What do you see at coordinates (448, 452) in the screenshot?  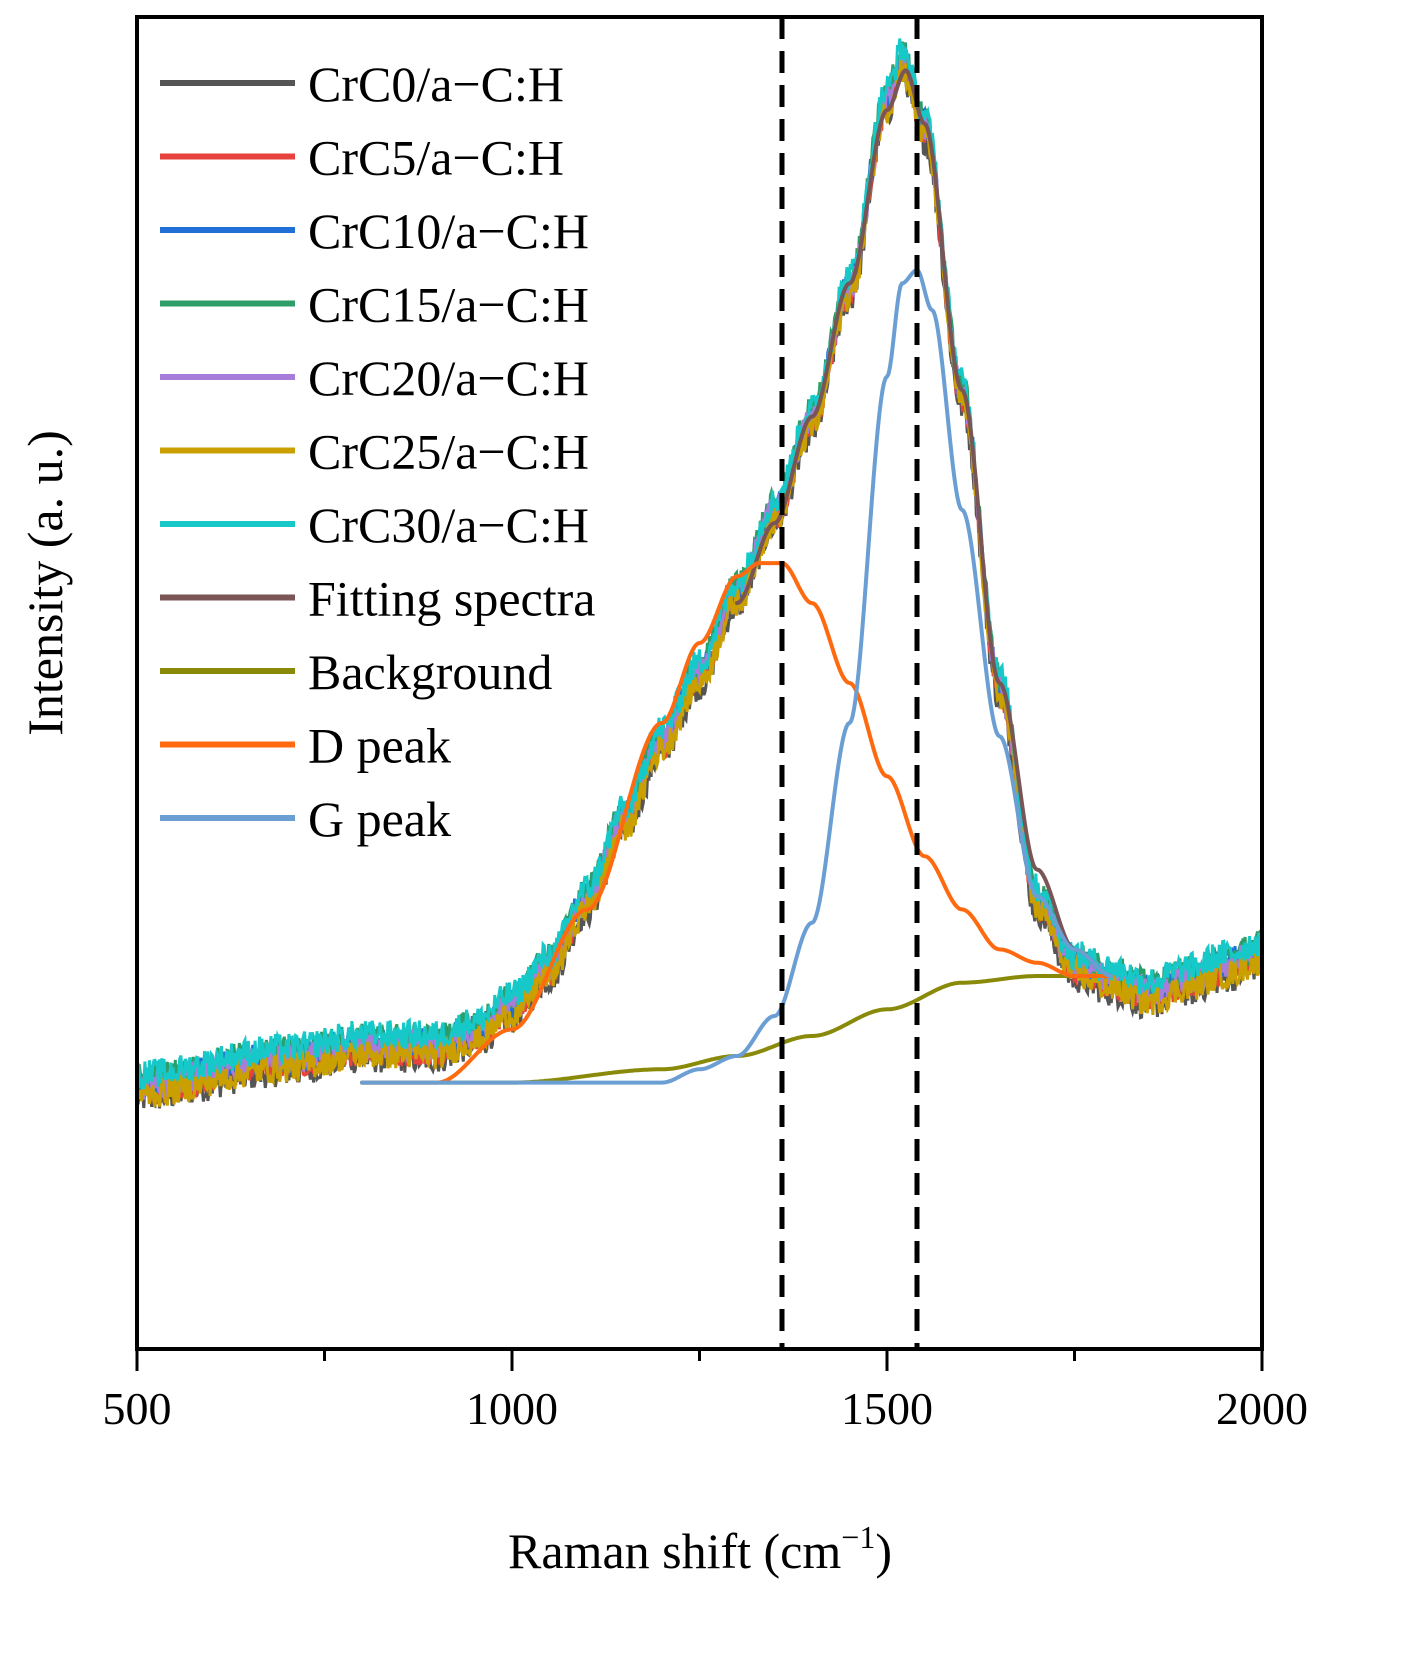 I see `legend-label: CrC25/a−C:H` at bounding box center [448, 452].